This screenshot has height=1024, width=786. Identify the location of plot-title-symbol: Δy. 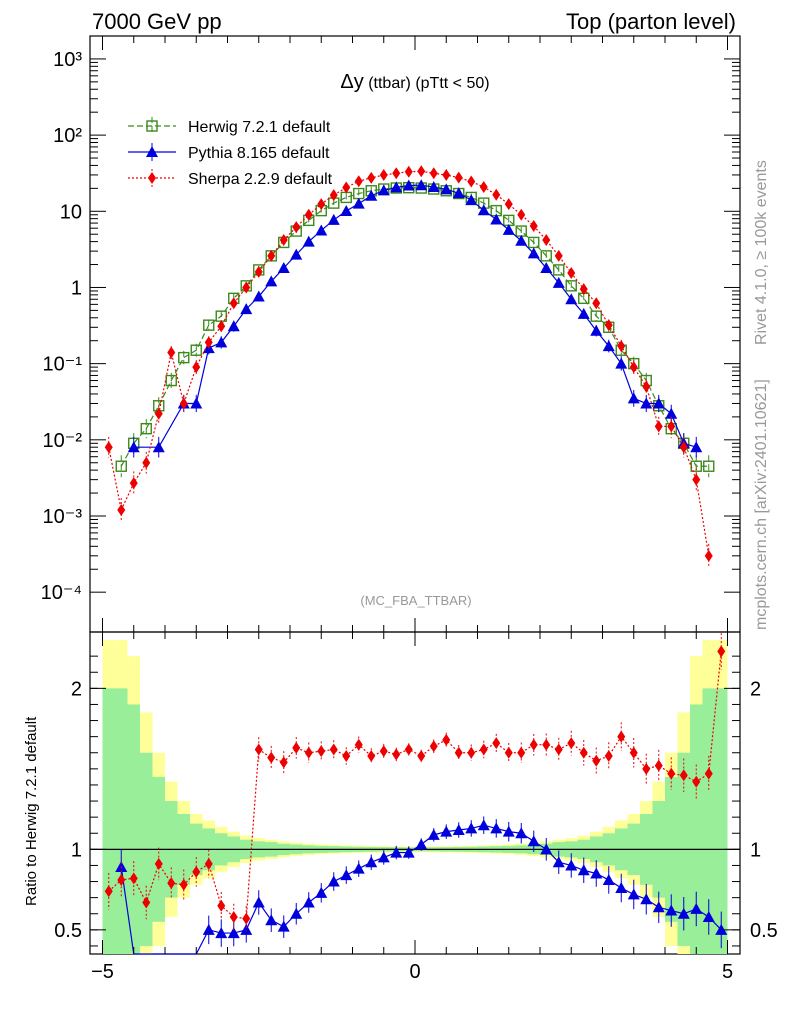
(351, 82).